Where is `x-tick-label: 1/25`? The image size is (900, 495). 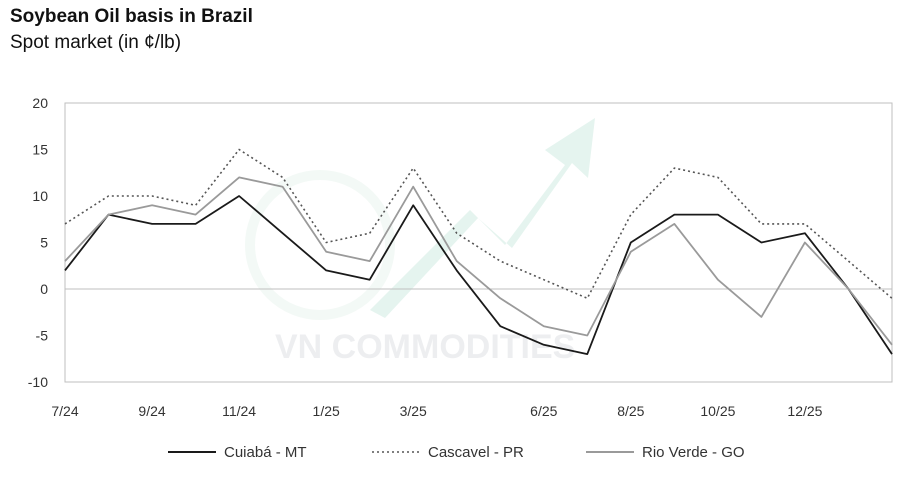 x-tick-label: 1/25 is located at coordinates (326, 411).